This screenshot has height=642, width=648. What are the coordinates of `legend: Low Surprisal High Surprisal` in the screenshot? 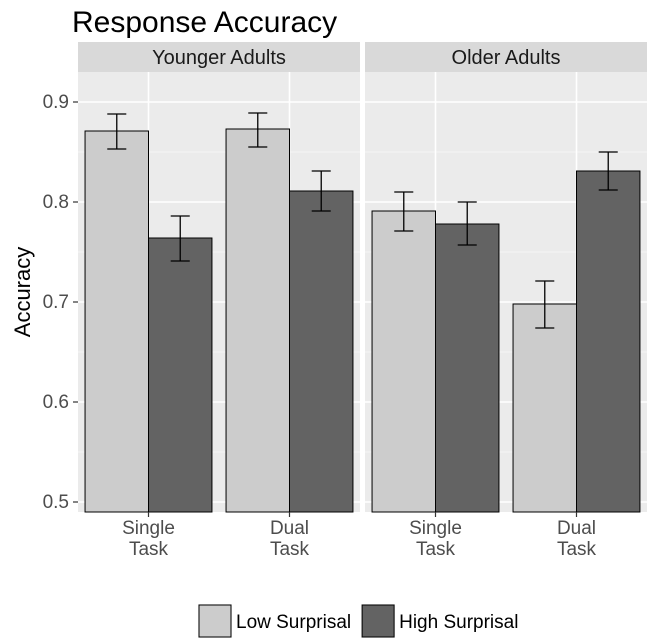 It's located at (358, 621).